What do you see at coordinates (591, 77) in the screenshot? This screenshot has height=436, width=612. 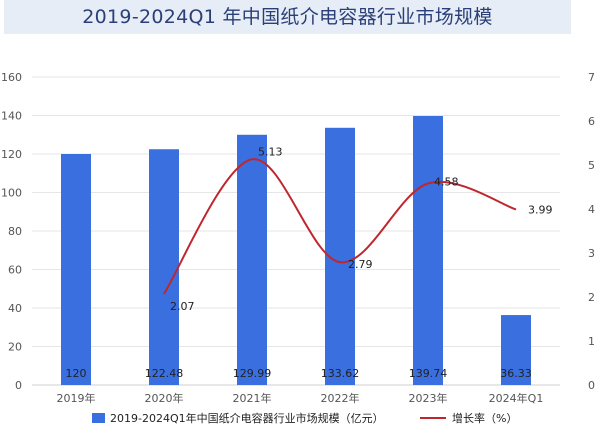 I see `y-right-tick-label: 7` at bounding box center [591, 77].